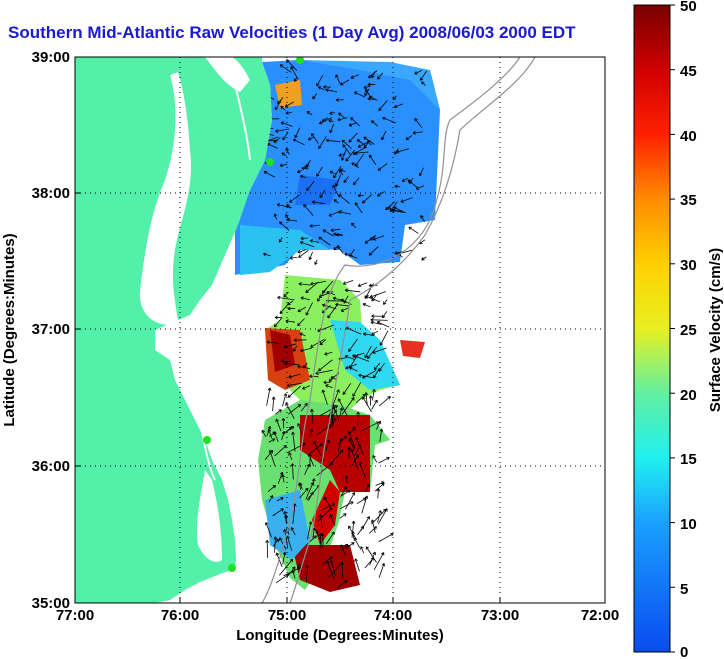 This screenshot has height=659, width=724. I want to click on colorbar-tick-label: 5, so click(684, 589).